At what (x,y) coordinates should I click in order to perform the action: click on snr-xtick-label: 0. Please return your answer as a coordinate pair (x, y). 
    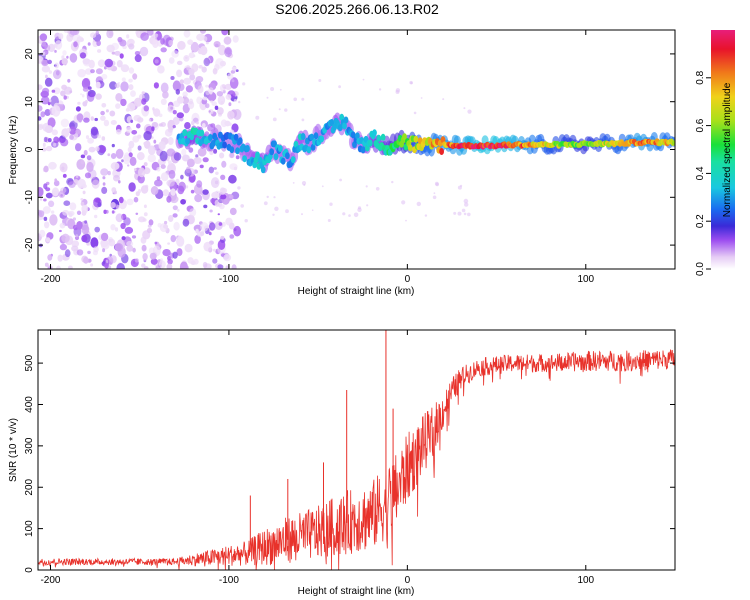
    Looking at the image, I should click on (408, 580).